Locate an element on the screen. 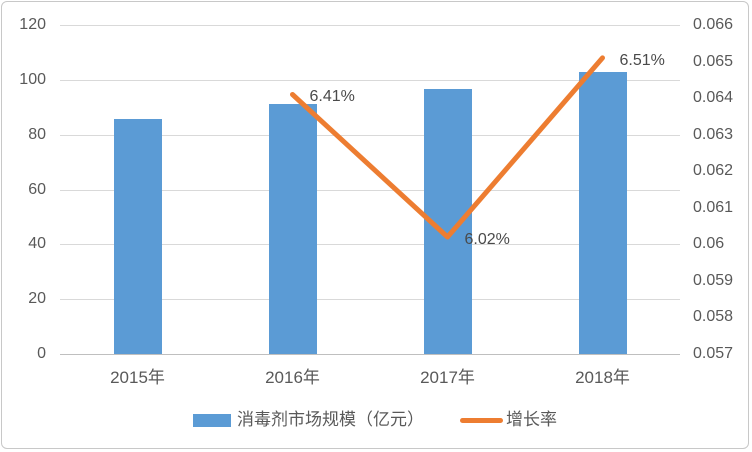 This screenshot has height=452, width=752. legend-label: 增长率 is located at coordinates (531, 419).